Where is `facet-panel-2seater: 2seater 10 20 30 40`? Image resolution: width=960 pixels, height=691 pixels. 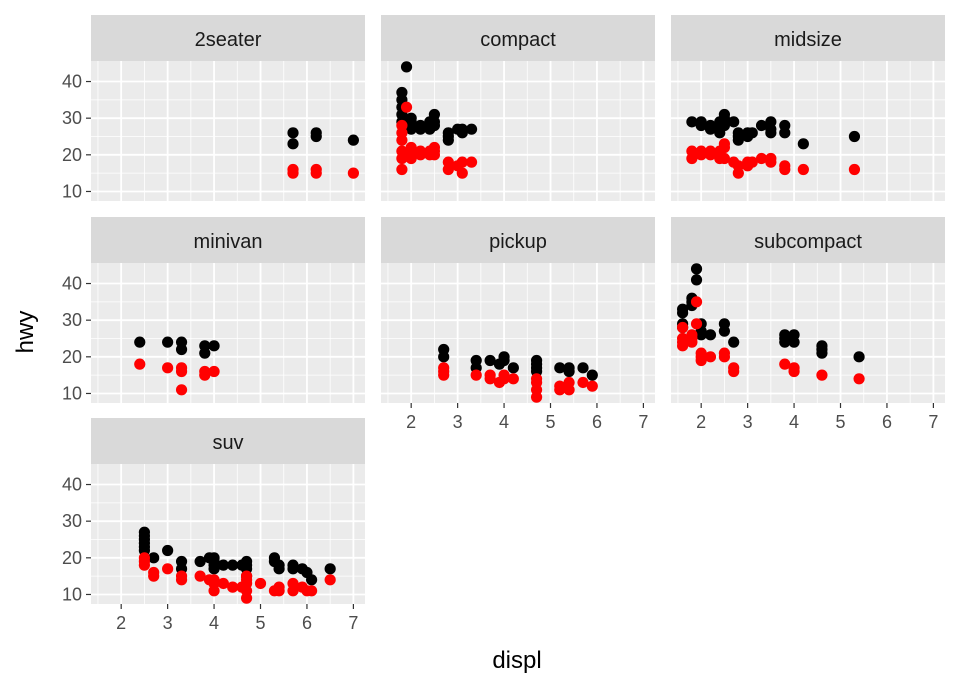 facet-panel-2seater: 2seater 10 20 30 40 is located at coordinates (213, 108).